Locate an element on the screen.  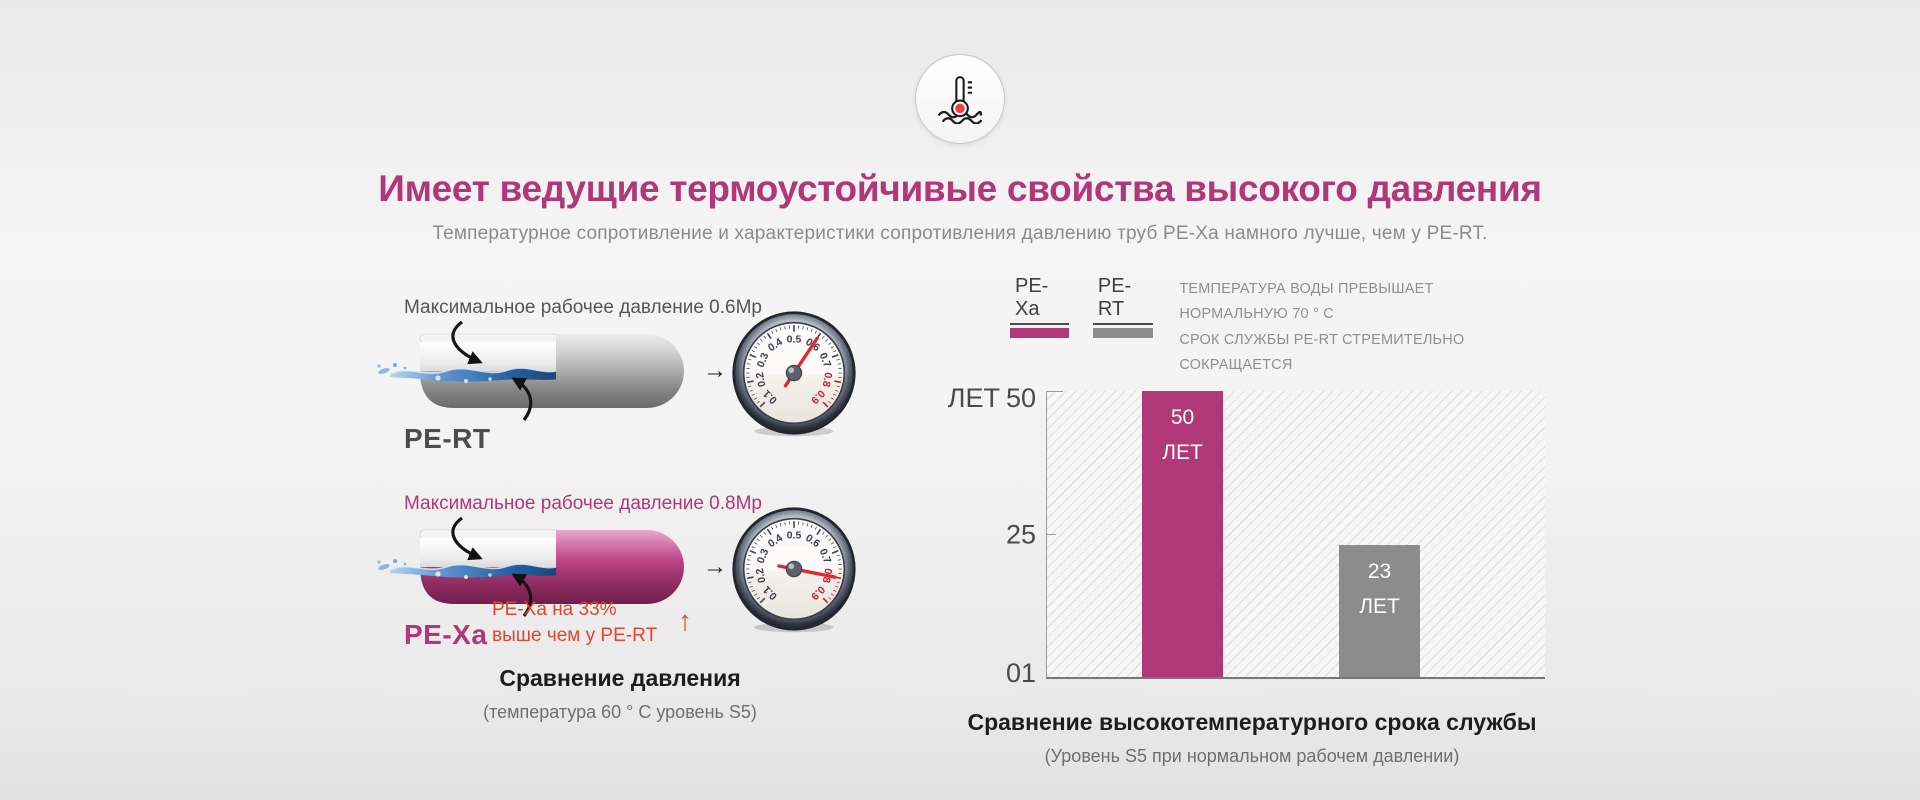
pressure-caption: Сравнение давления is located at coordinates (620, 678).